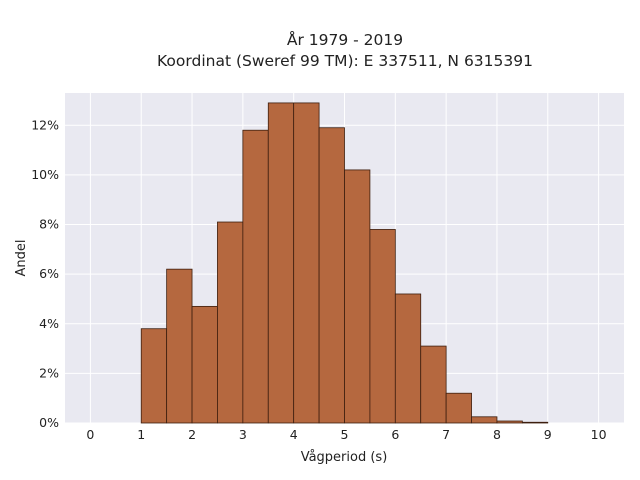 The image size is (640, 480). I want to click on x-tick-label: 10, so click(599, 434).